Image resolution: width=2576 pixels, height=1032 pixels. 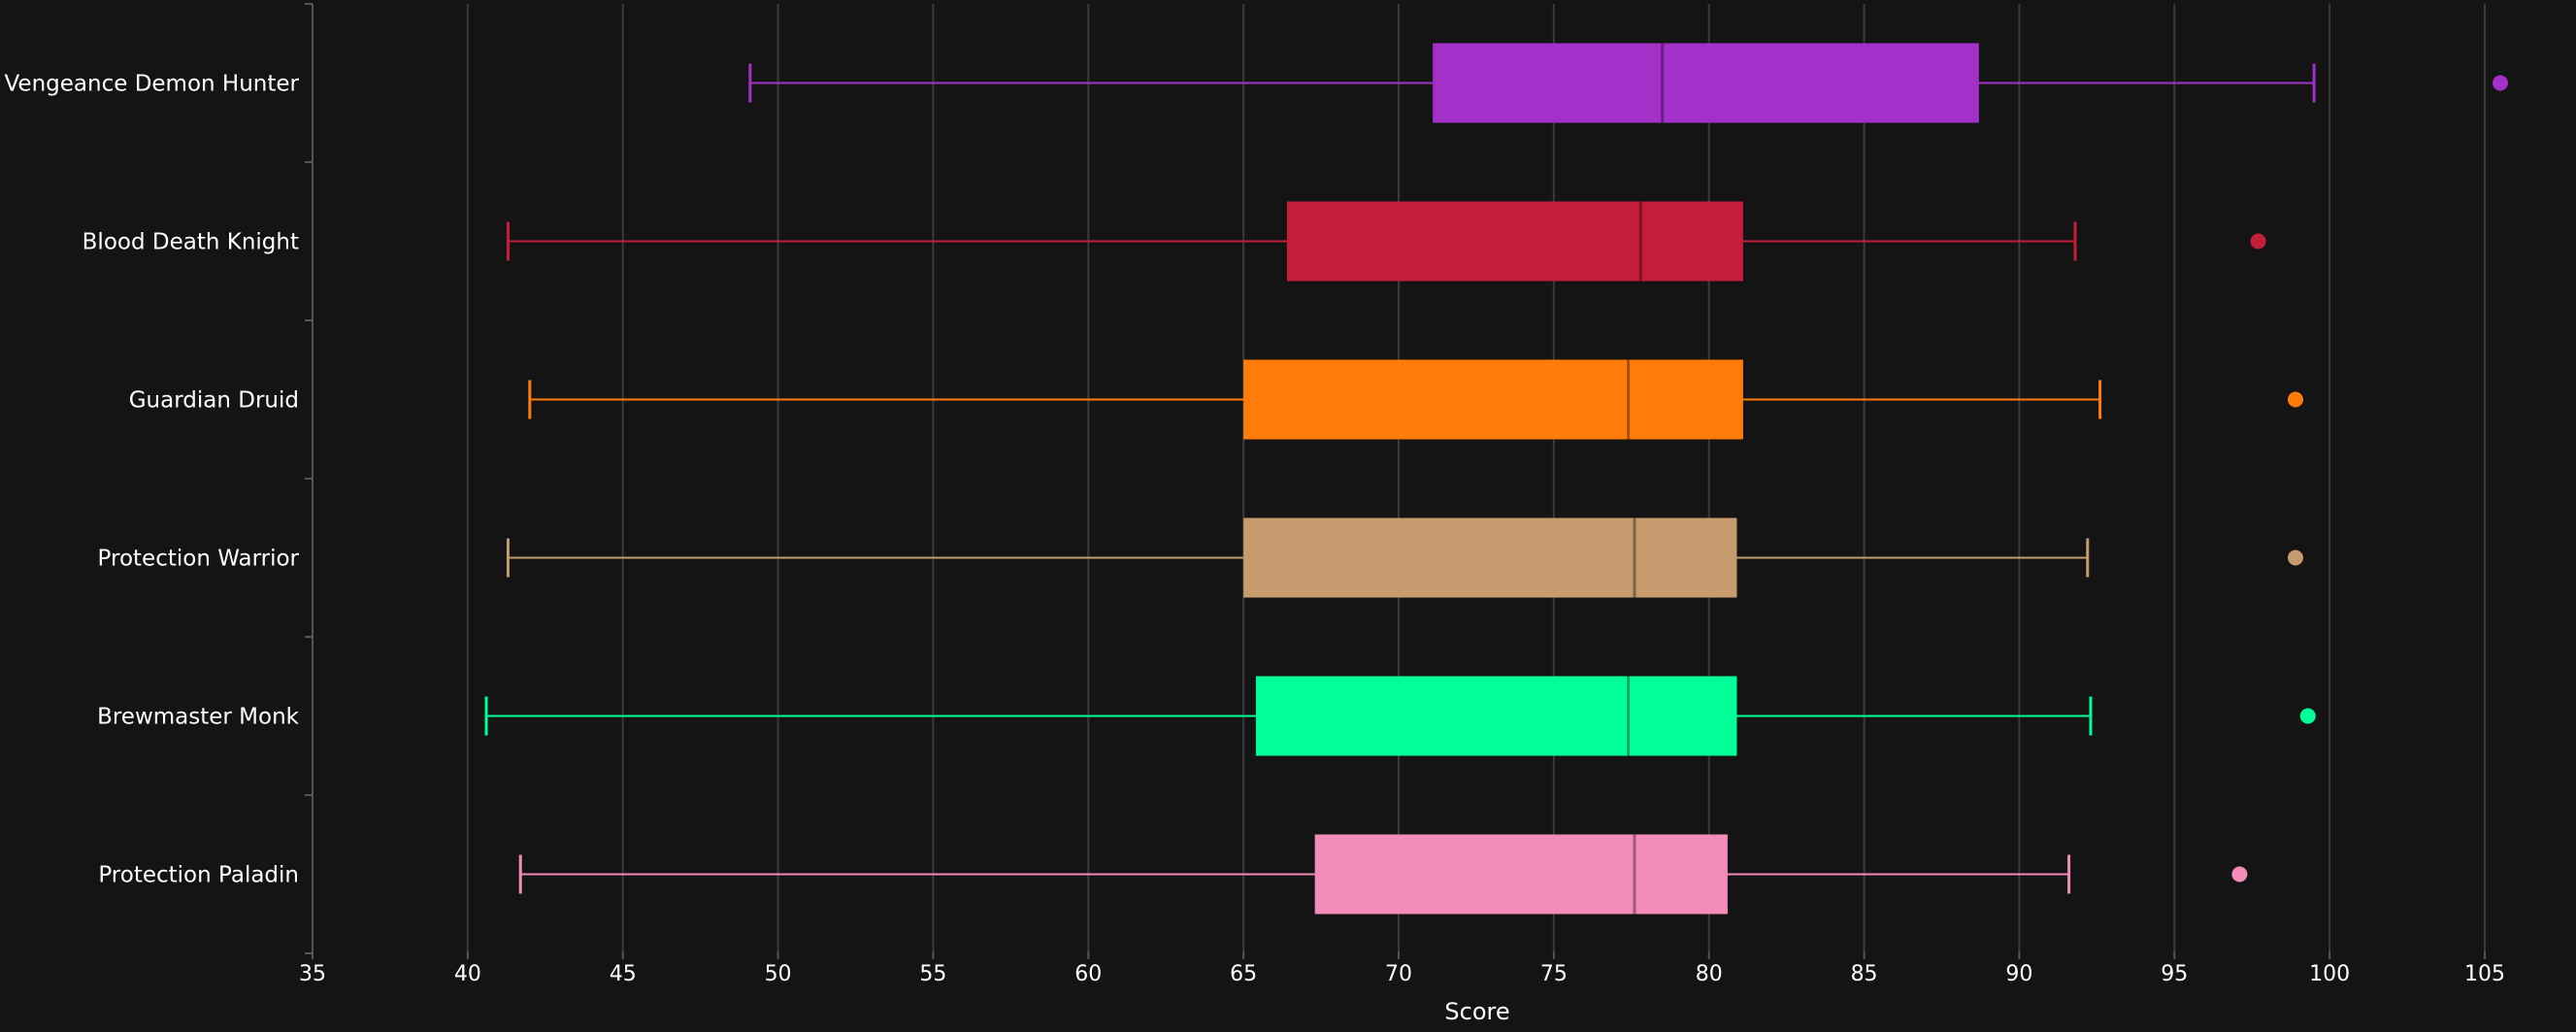 I want to click on x-tick-label: 100, so click(x=2329, y=974).